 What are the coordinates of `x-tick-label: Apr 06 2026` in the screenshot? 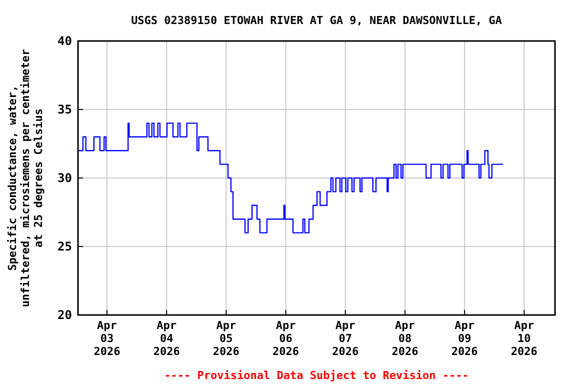 It's located at (286, 338).